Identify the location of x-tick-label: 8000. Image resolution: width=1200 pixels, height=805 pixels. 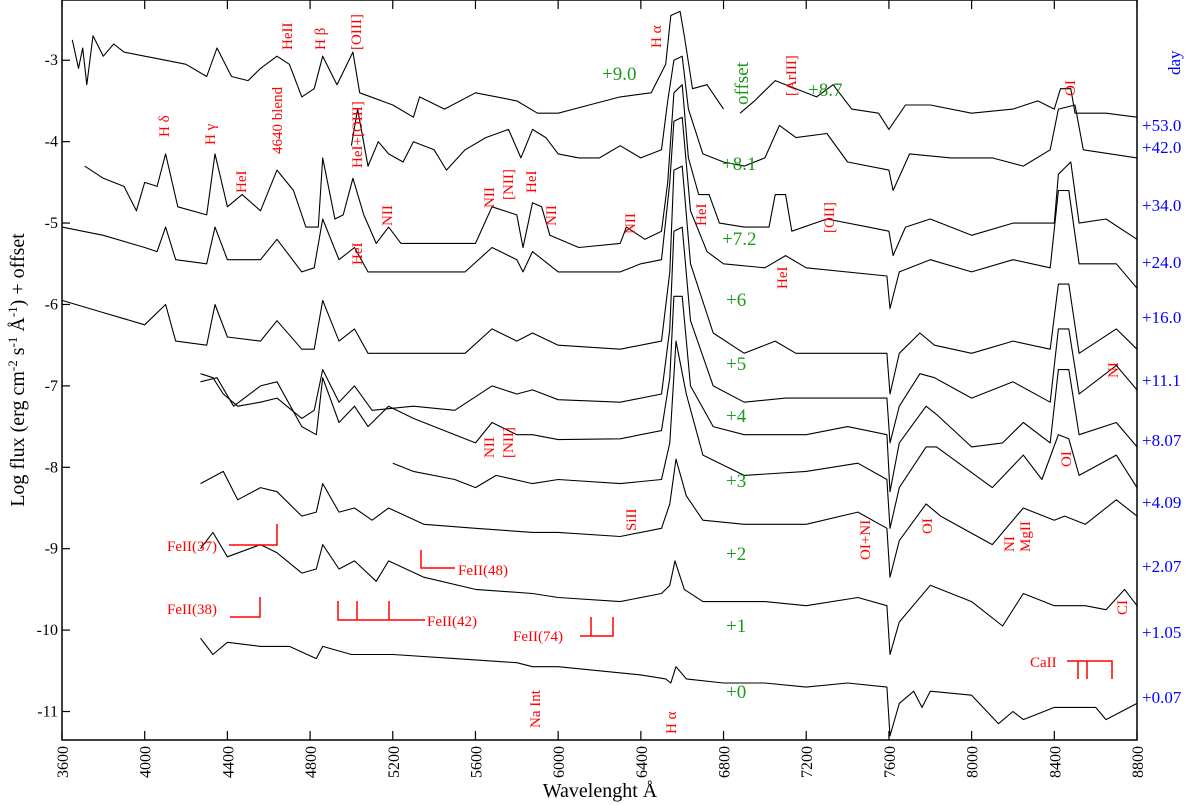
(973, 762).